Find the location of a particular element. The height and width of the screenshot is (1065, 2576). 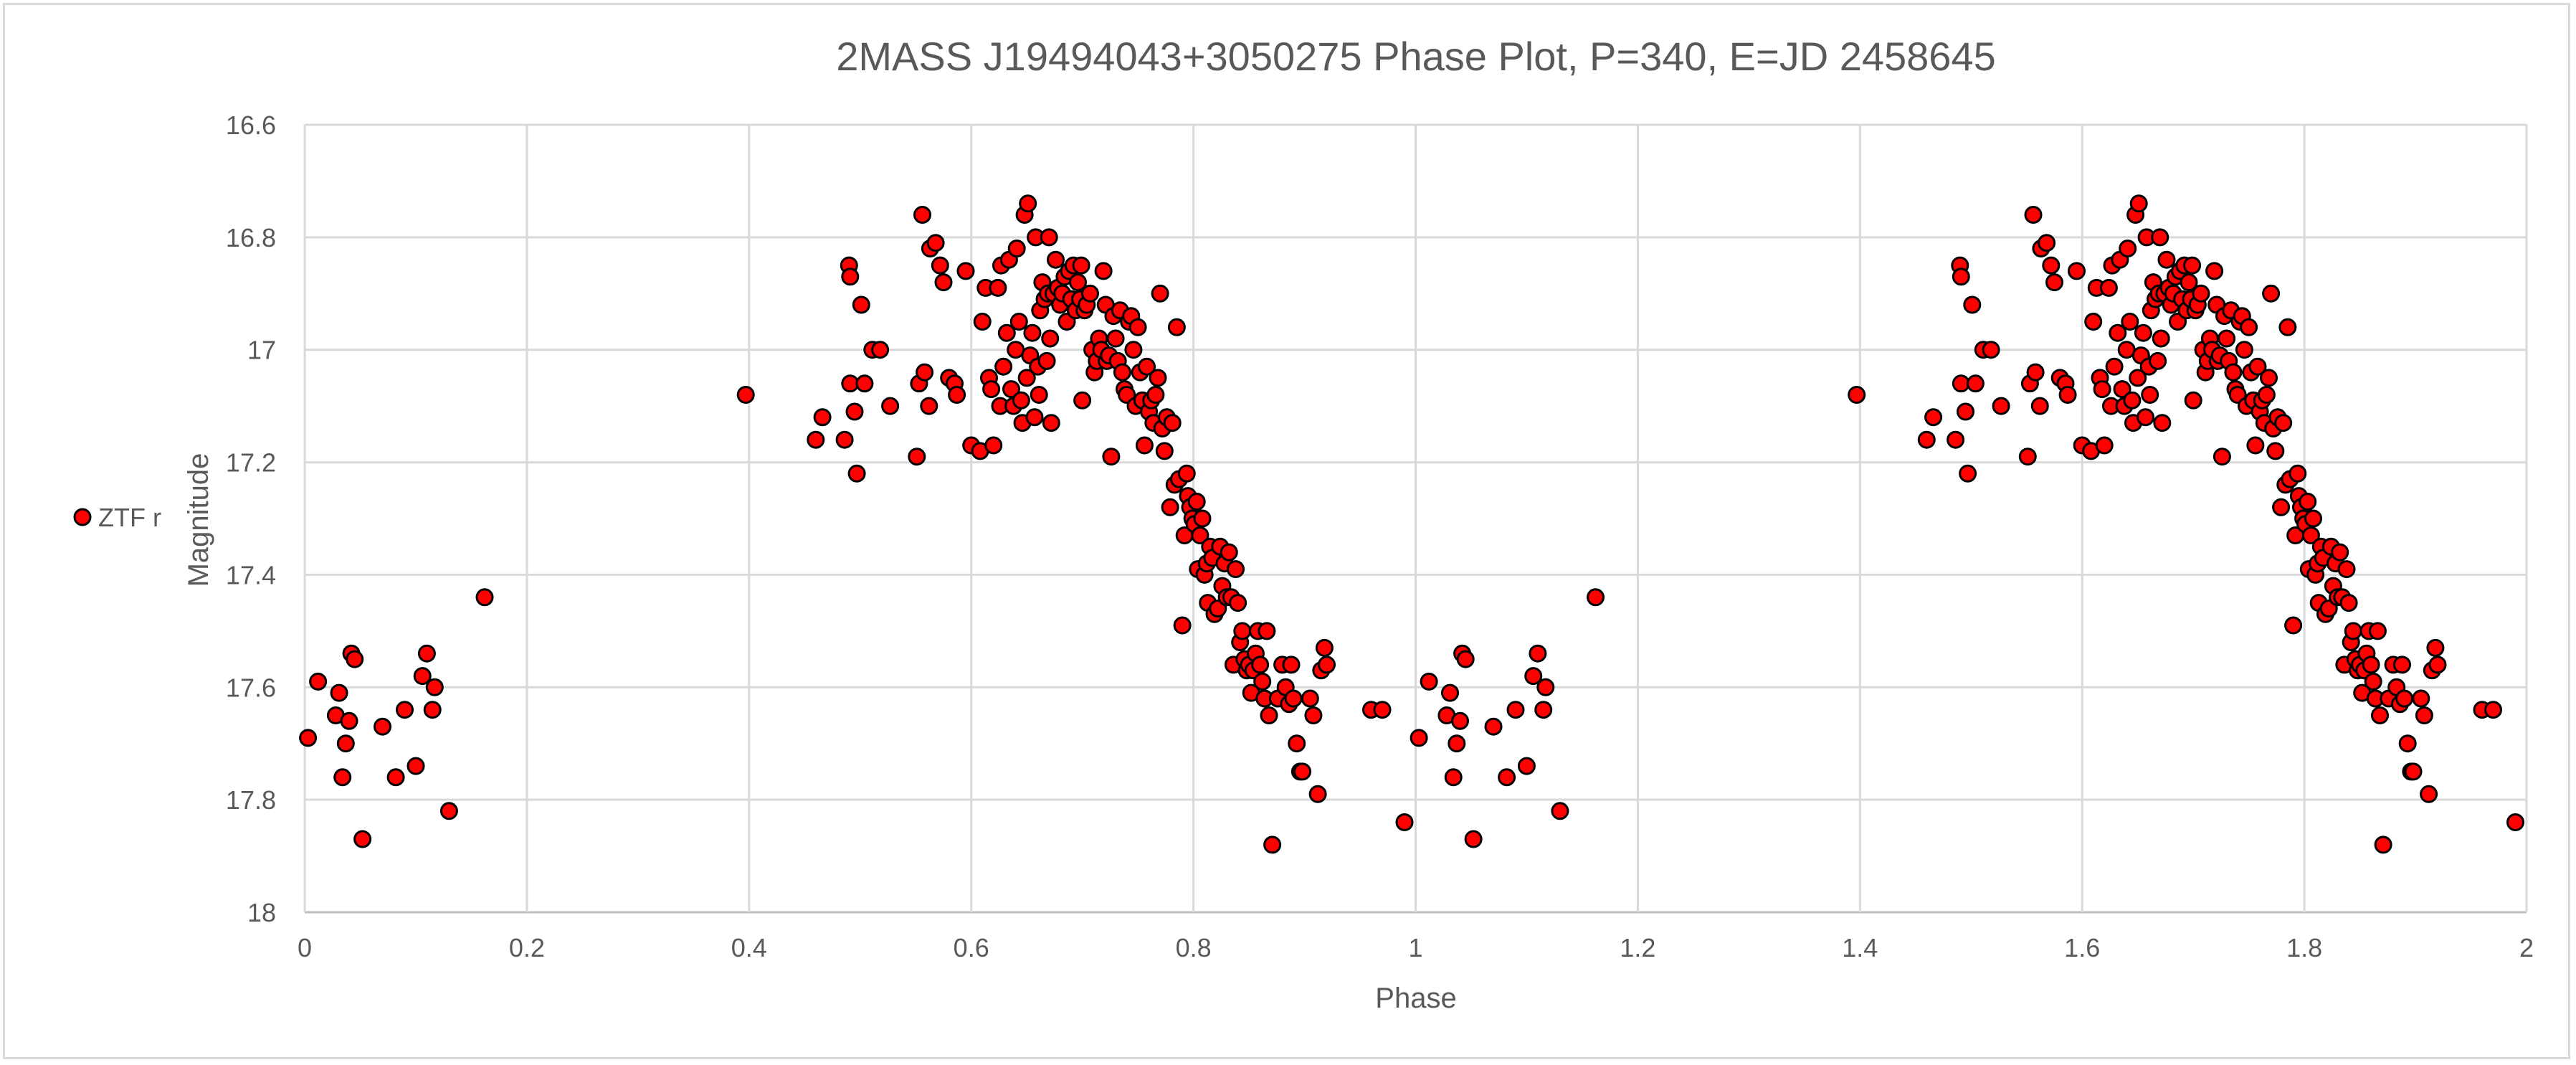

x-tick-label: 1.4 is located at coordinates (1860, 947).